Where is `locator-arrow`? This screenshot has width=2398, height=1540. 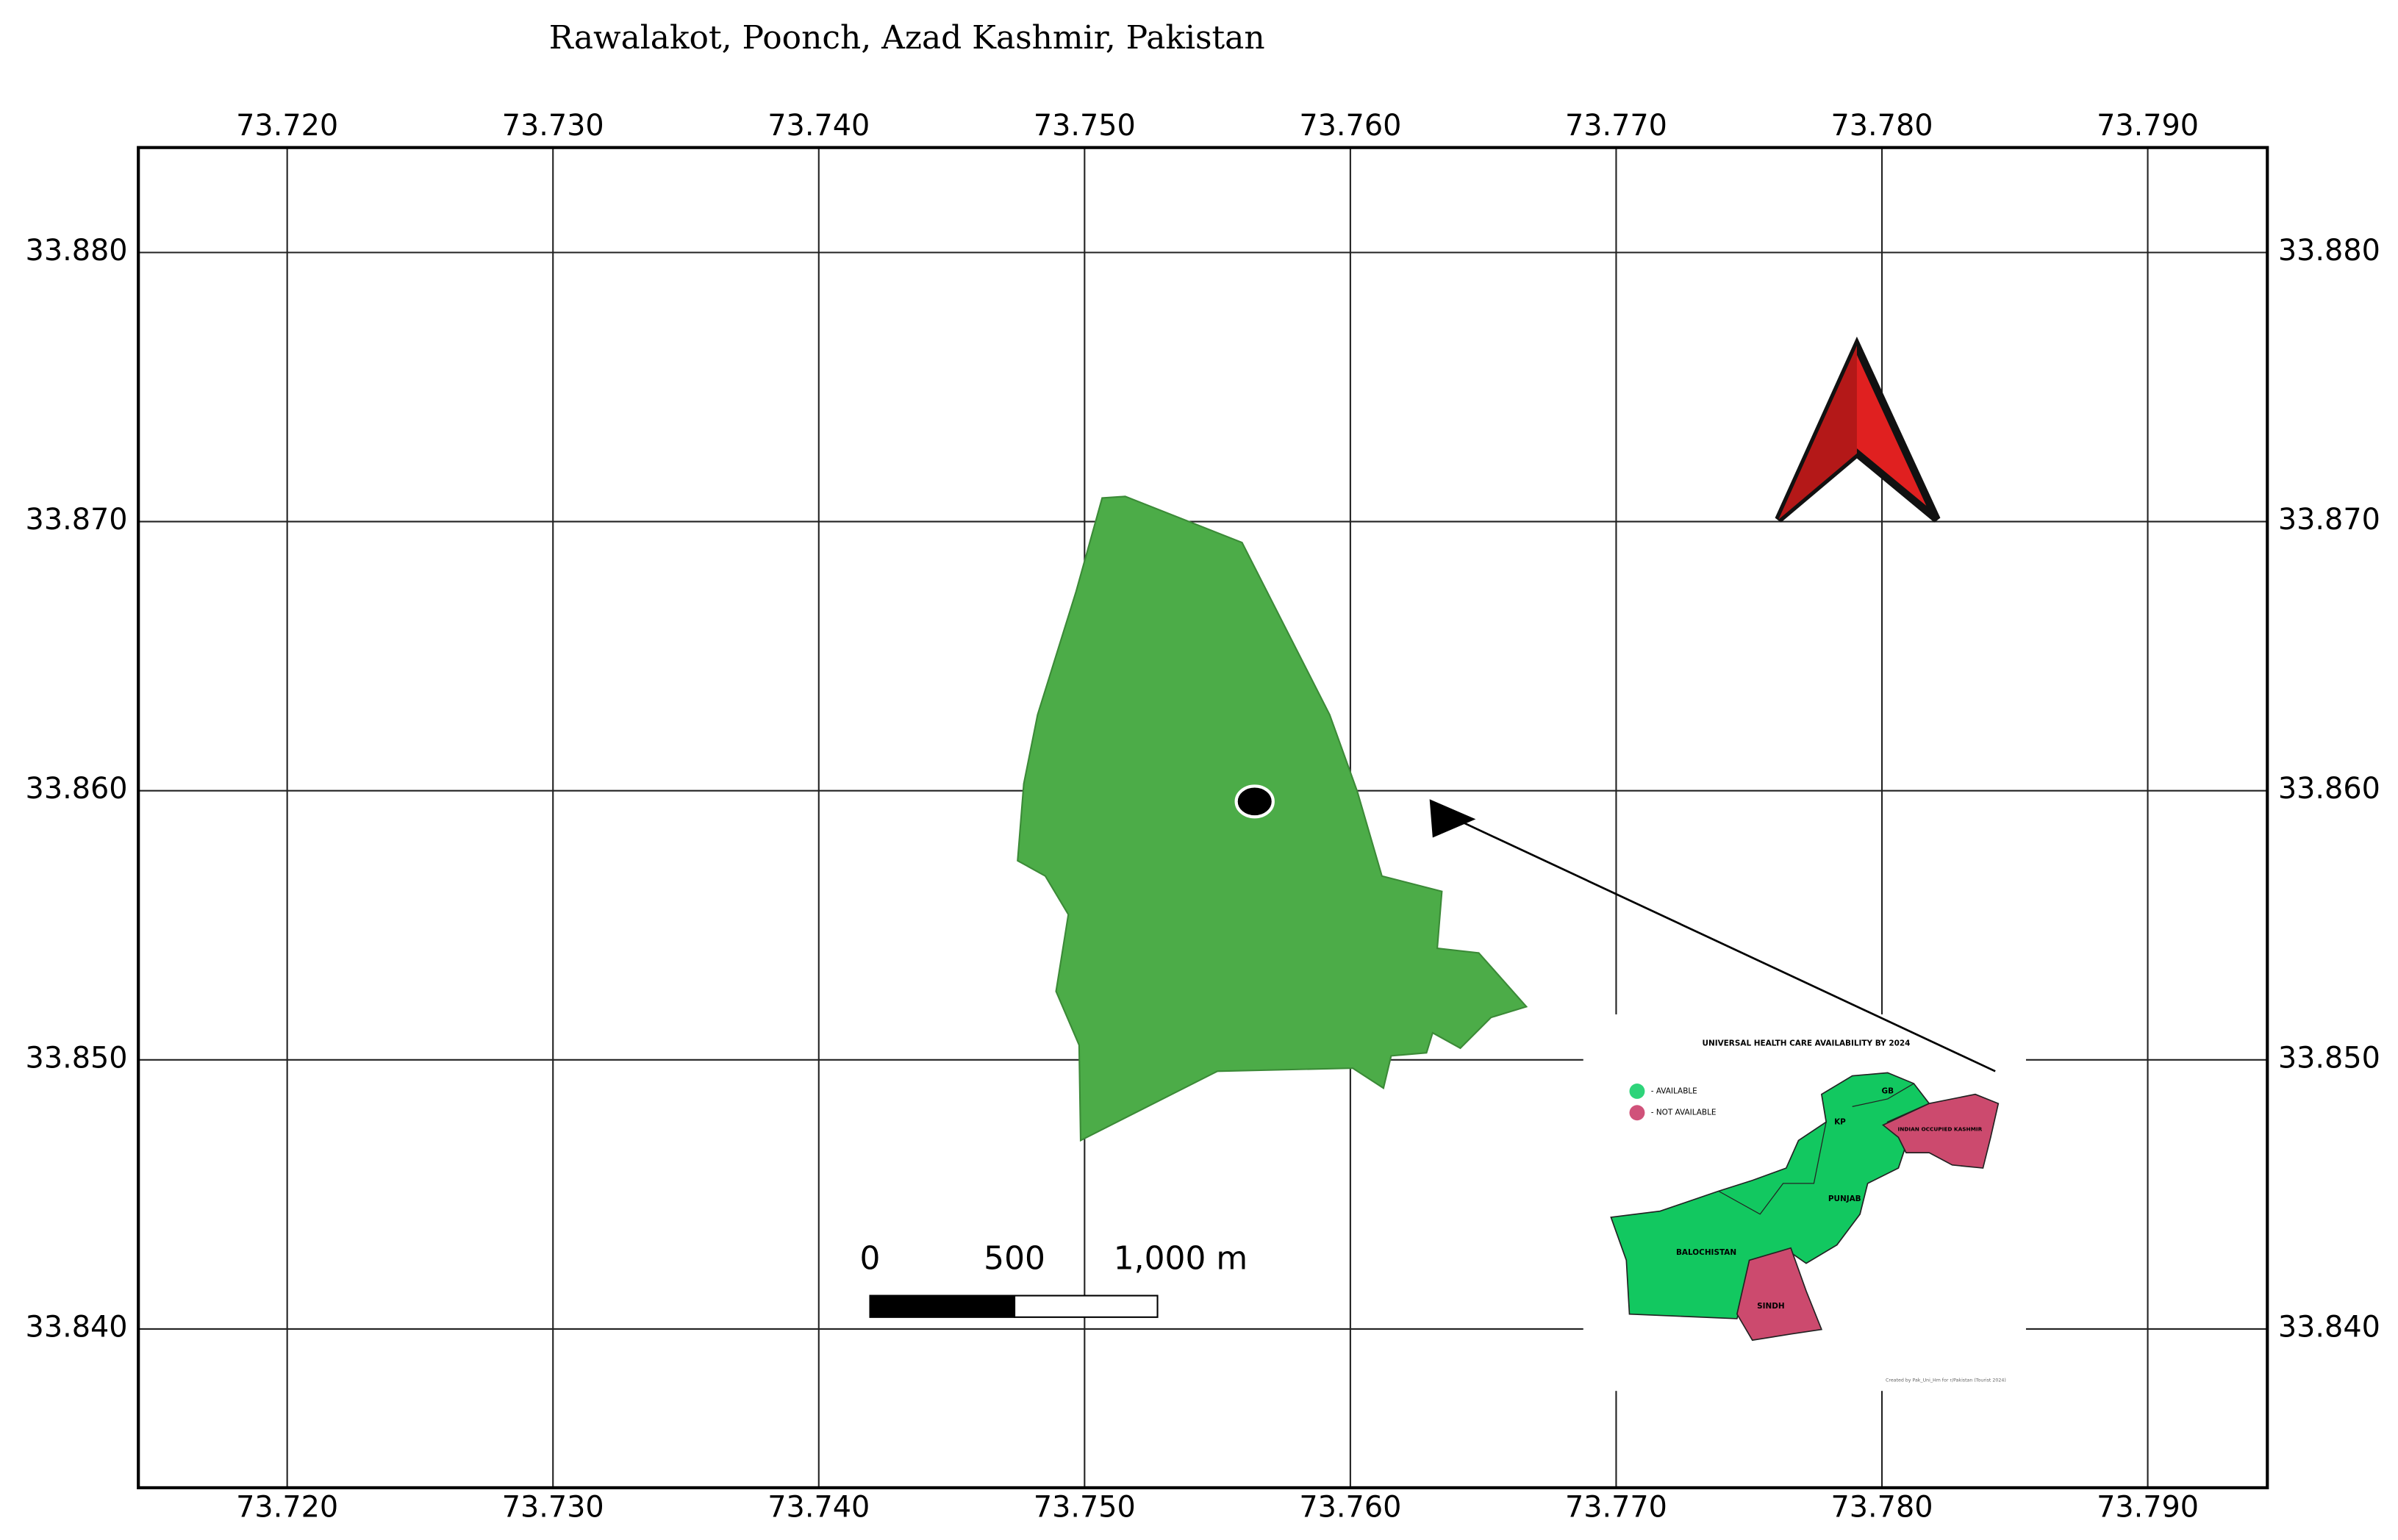 locator-arrow is located at coordinates (1713, 936).